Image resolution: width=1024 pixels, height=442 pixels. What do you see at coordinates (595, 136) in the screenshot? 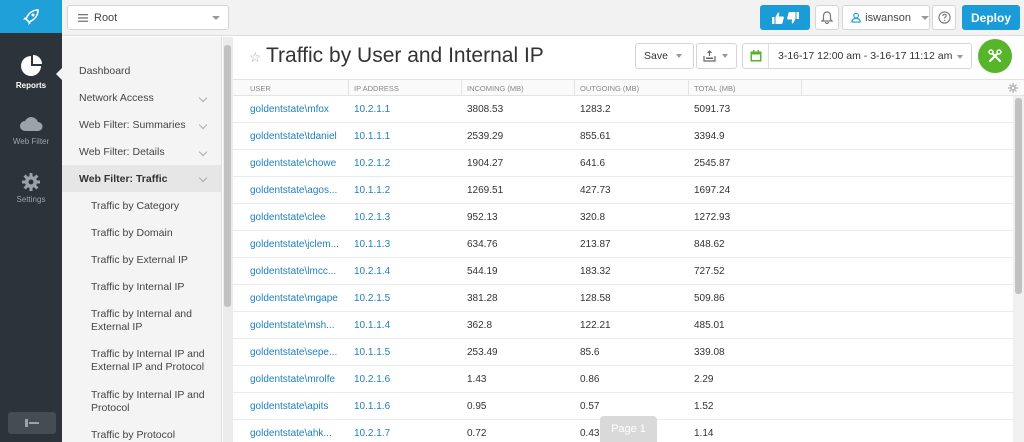
I see `cell-outgoing: 855.61` at bounding box center [595, 136].